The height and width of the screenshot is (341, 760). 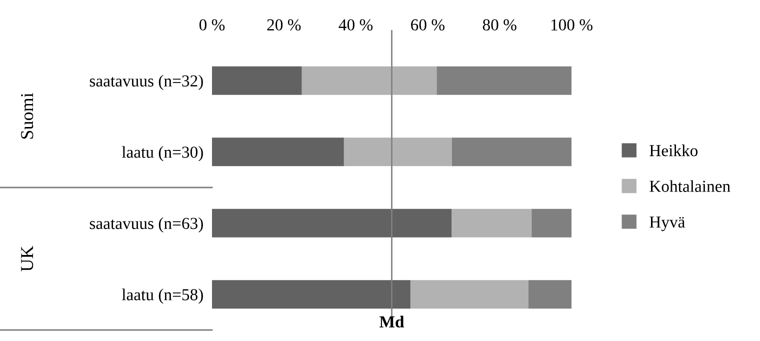 I want to click on legend-label: Heikko, so click(x=674, y=150).